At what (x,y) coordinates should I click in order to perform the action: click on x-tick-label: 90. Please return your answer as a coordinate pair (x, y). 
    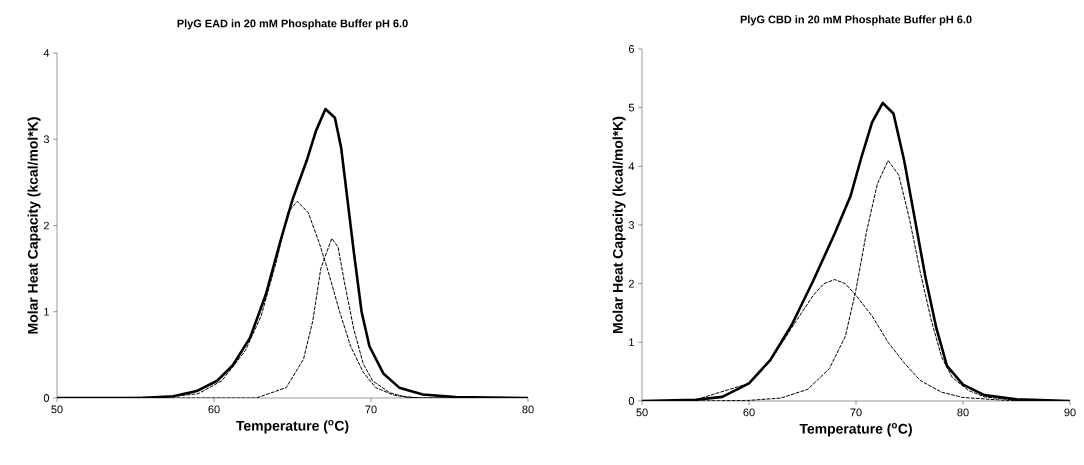
    Looking at the image, I should click on (1070, 412).